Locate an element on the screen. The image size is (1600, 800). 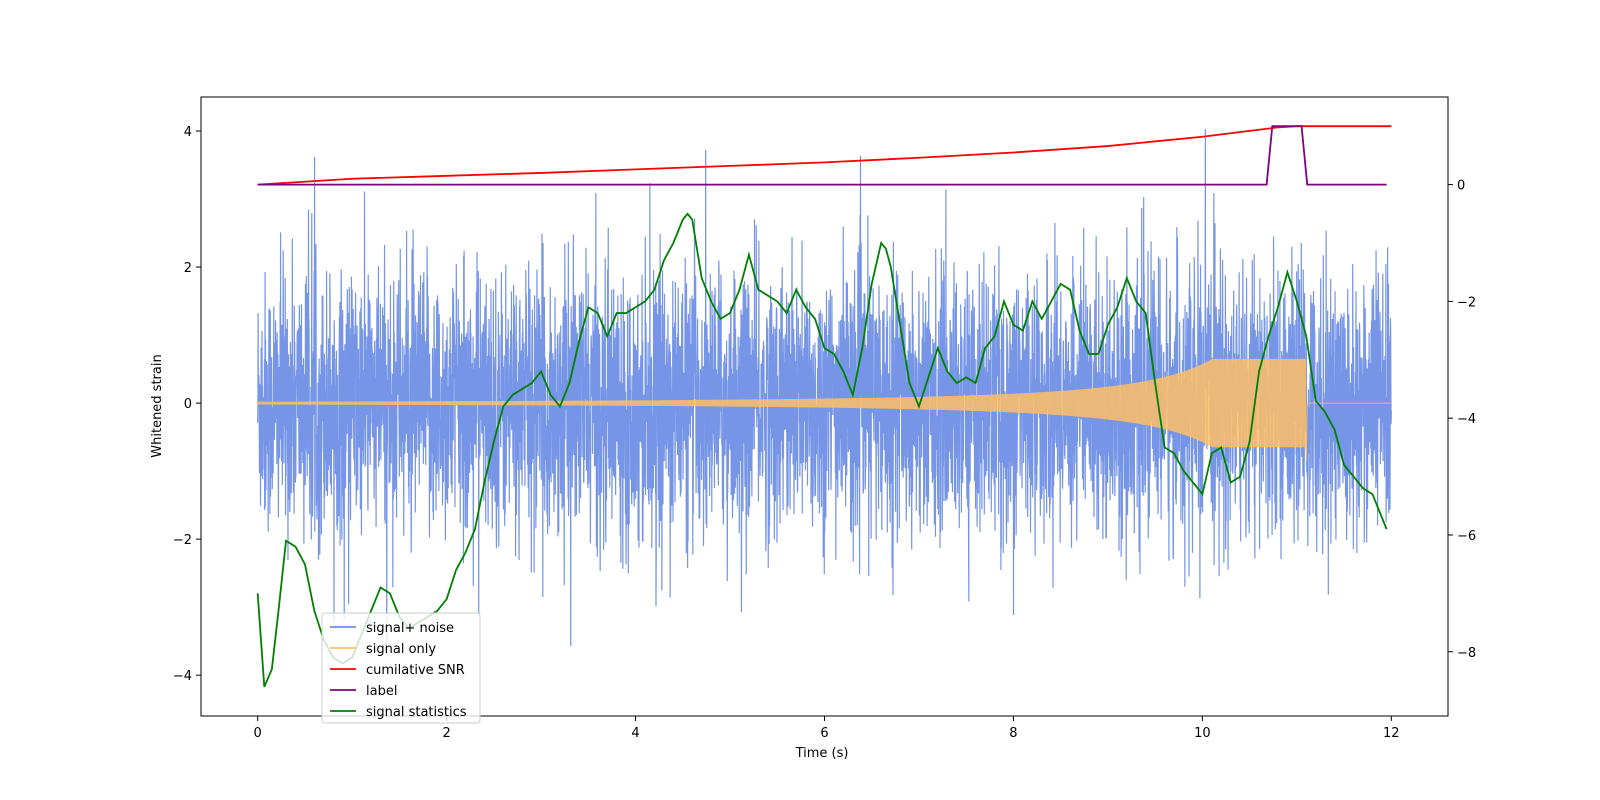
y-axis-left: −4 −2 0 2 4 is located at coordinates (187, 404).